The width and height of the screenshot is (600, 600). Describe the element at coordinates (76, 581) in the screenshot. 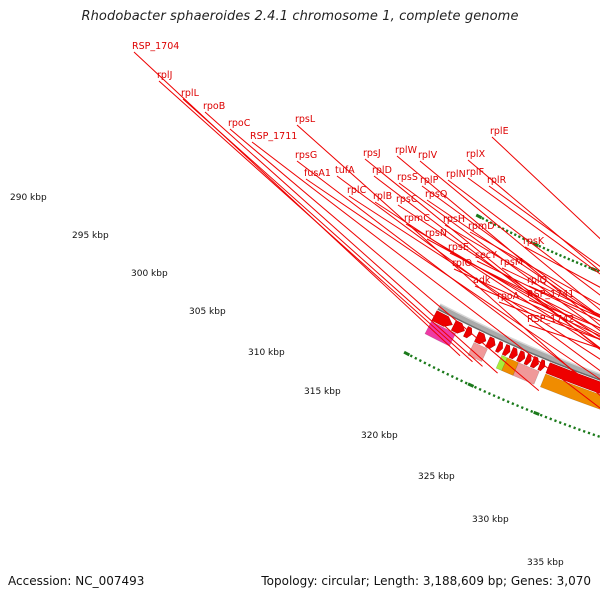

I see `accession: Accession: NC_007493` at that location.